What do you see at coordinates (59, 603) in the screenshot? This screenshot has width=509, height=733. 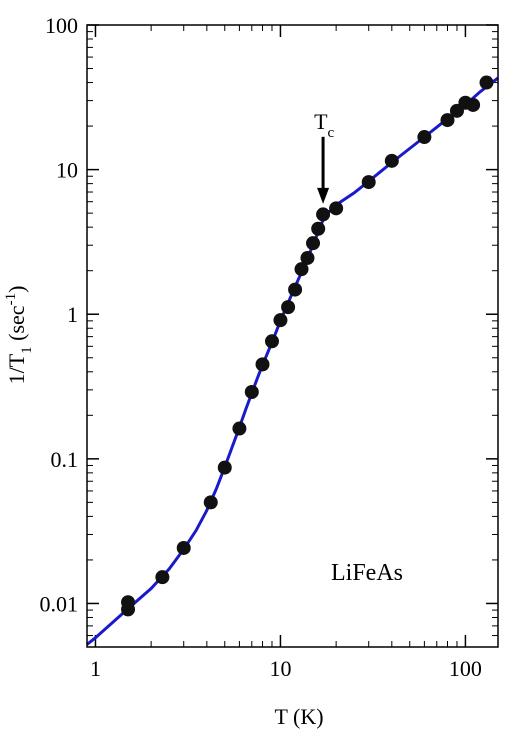 I see `y-tick-label: 0.01` at bounding box center [59, 603].